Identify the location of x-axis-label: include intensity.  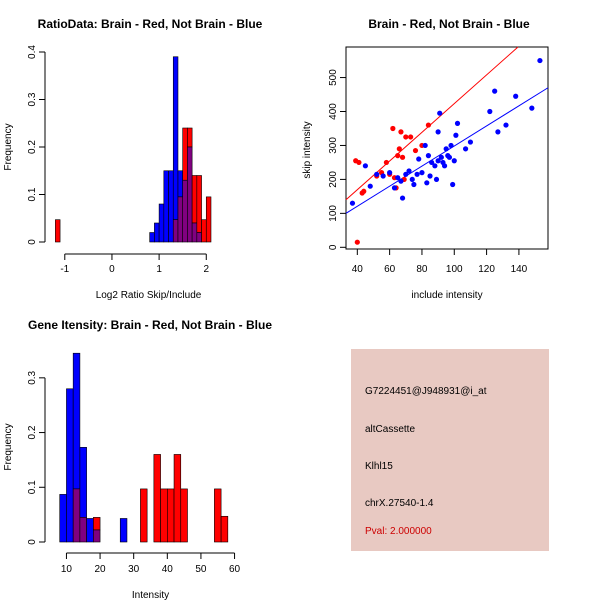
(446, 295).